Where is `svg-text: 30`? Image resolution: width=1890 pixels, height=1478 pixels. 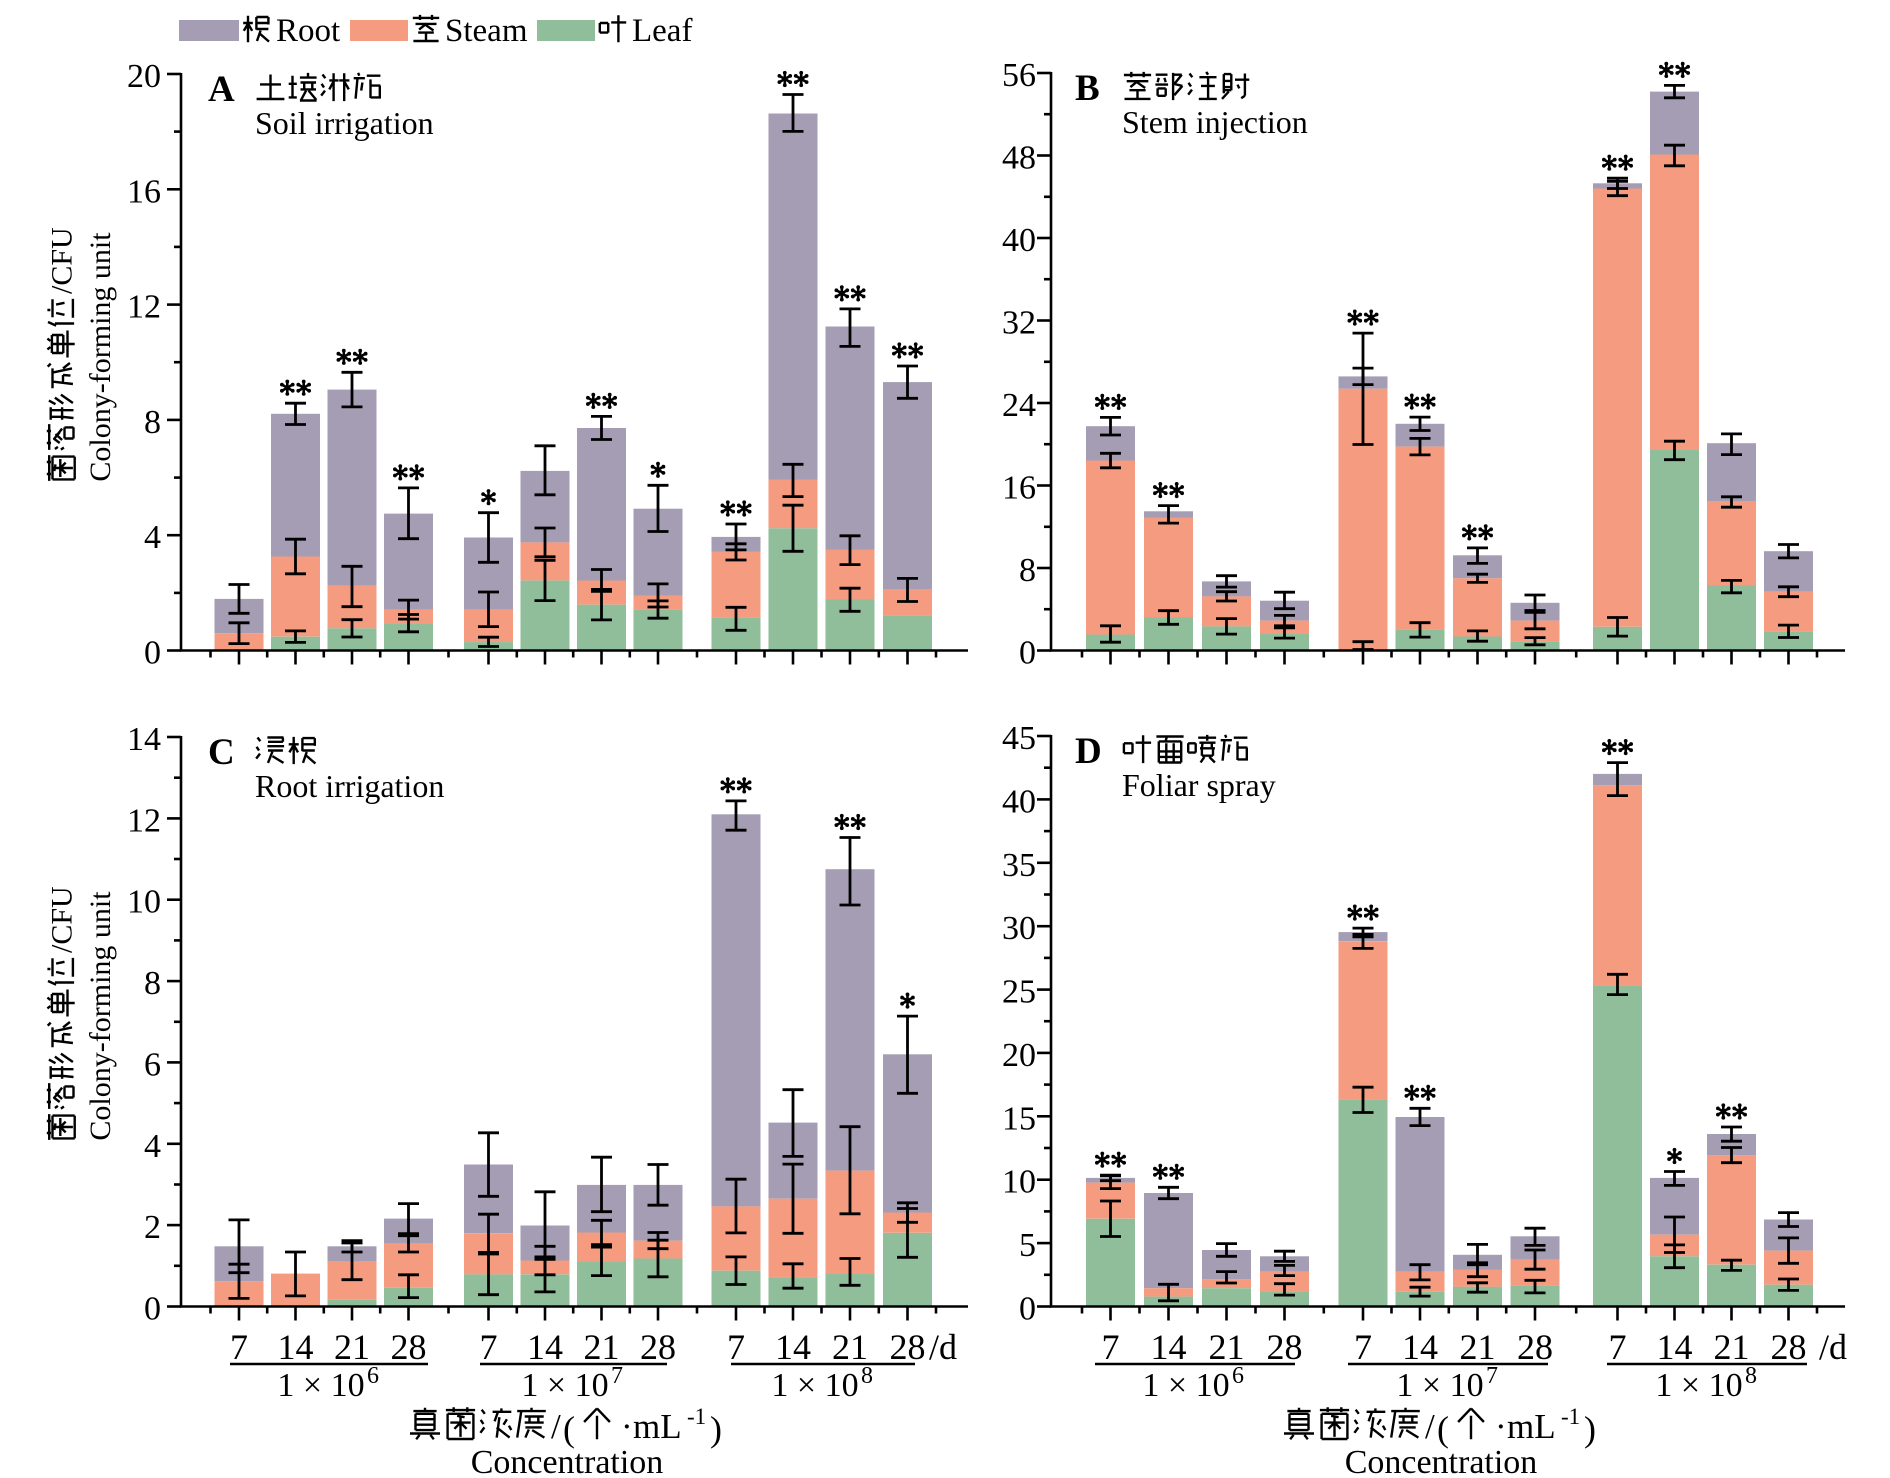 svg-text: 30 is located at coordinates (1019, 928).